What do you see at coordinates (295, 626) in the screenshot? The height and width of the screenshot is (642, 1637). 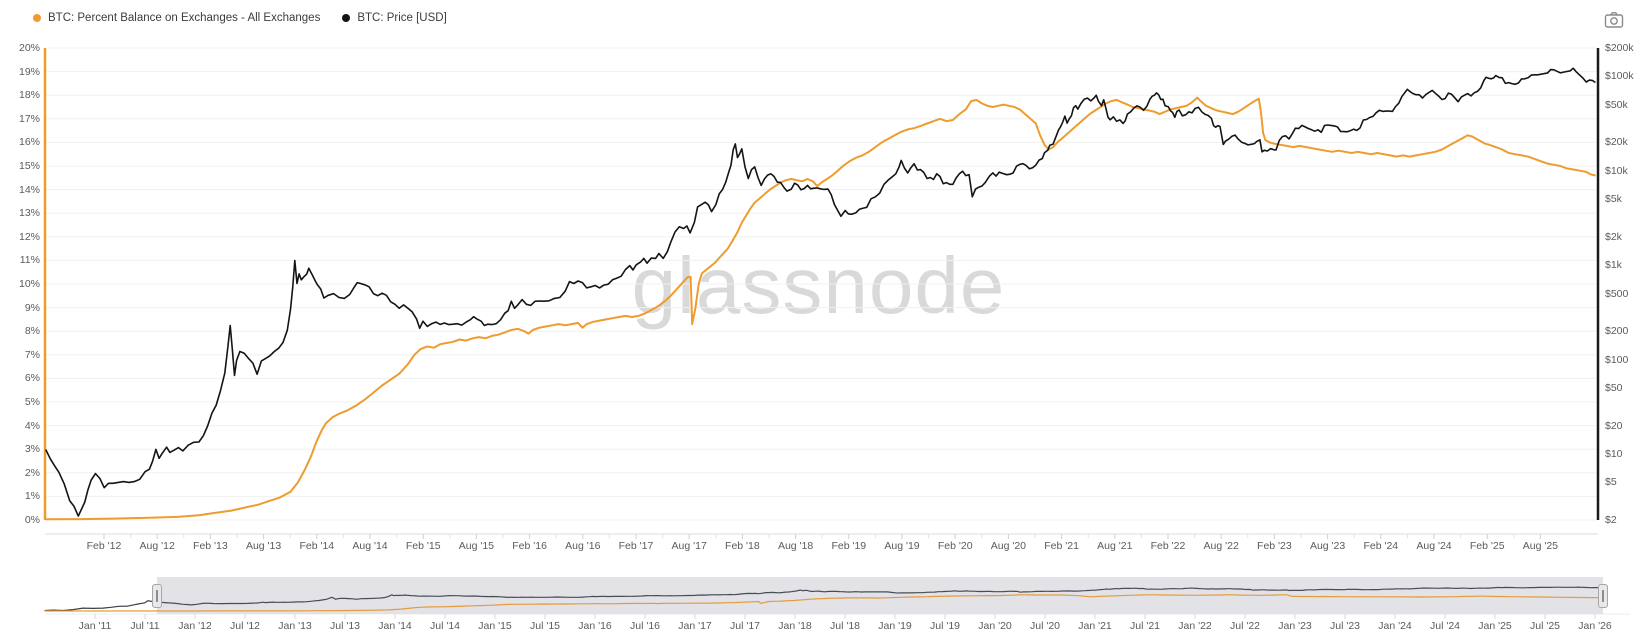 I see `navigator-x-axis-label: Jan '13` at bounding box center [295, 626].